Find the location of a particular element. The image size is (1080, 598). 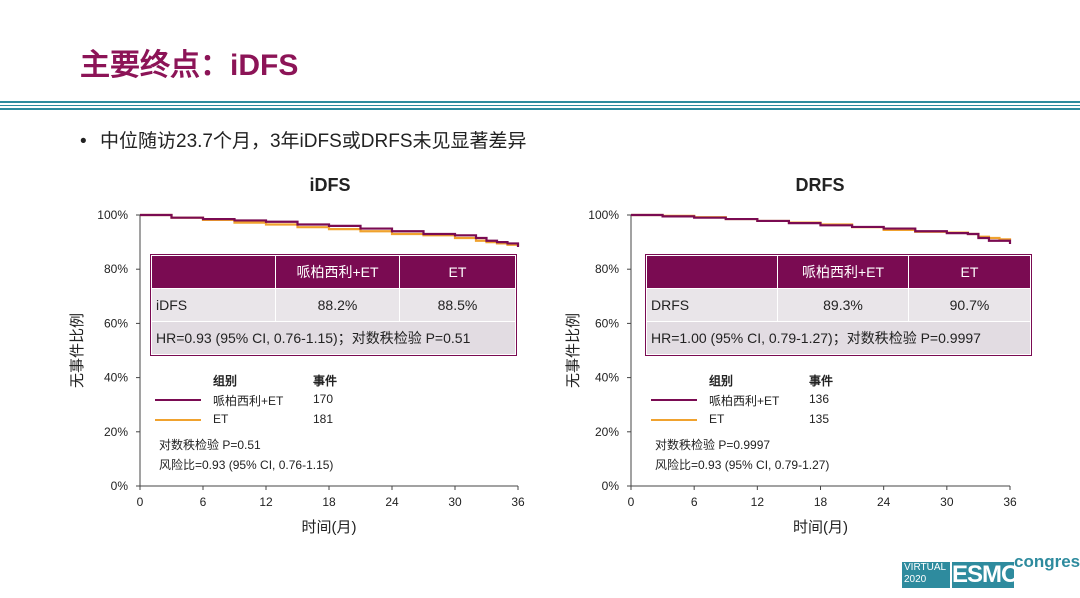

legend-events-combo: 170 is located at coordinates (323, 399).